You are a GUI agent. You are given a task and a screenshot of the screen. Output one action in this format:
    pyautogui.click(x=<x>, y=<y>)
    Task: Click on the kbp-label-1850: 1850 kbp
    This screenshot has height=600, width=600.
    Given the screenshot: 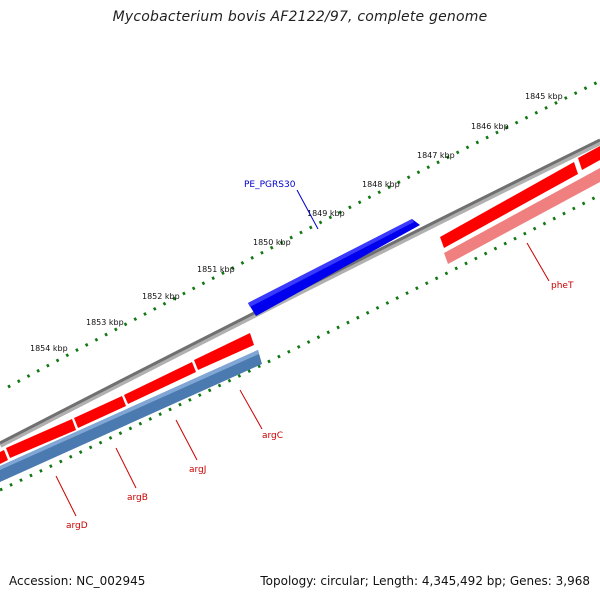 What is the action you would take?
    pyautogui.click(x=272, y=242)
    